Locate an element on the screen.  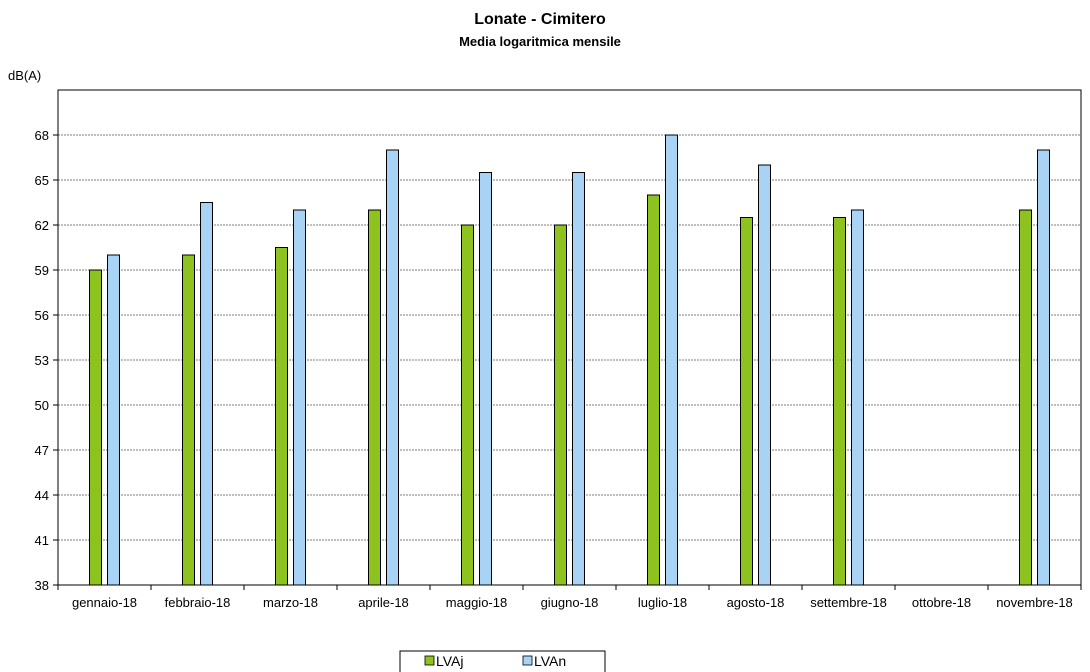
x-tick-label: gennaio-18 is located at coordinates (104, 602).